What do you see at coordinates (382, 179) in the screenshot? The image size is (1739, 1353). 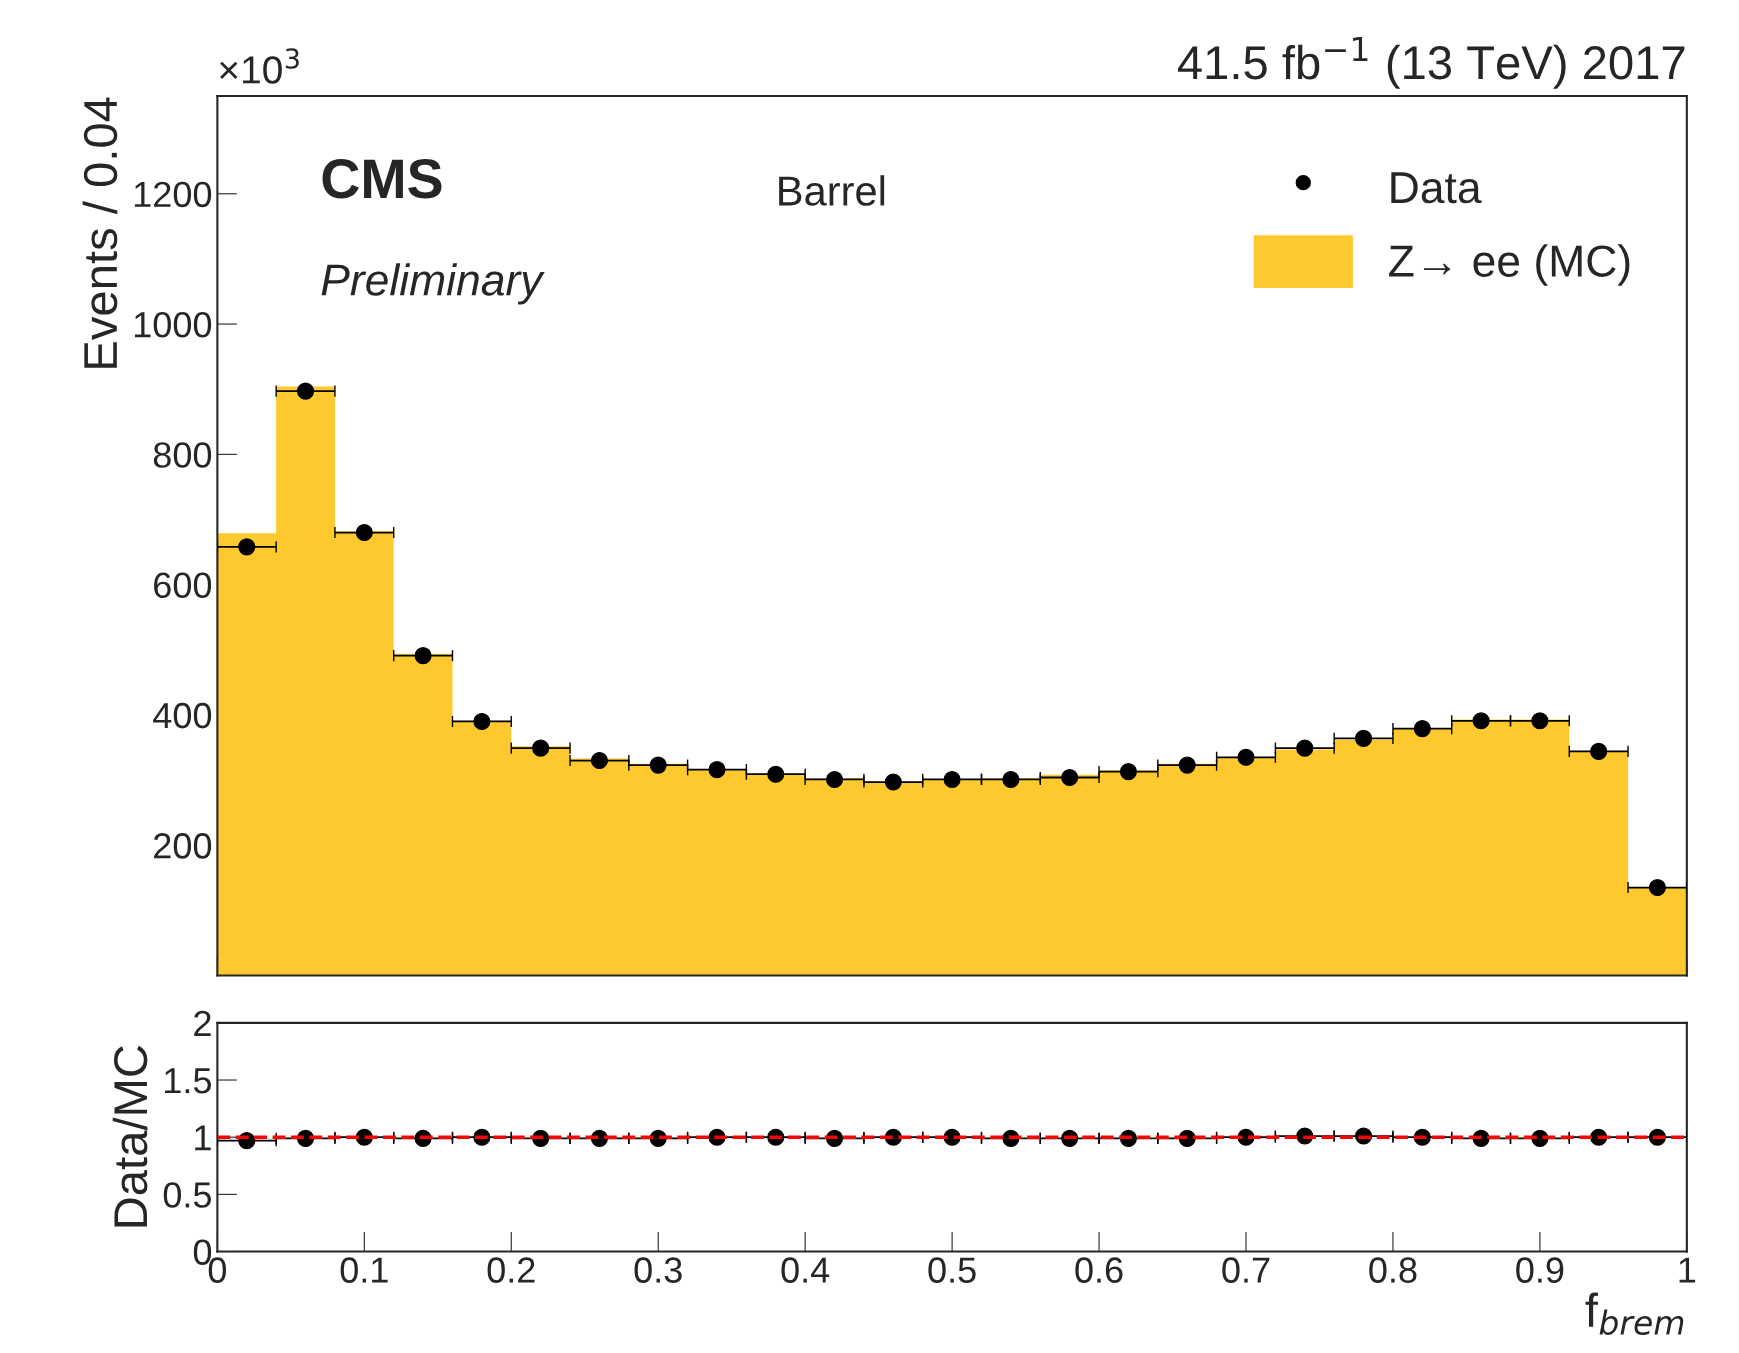 I see `annotation: CMS` at bounding box center [382, 179].